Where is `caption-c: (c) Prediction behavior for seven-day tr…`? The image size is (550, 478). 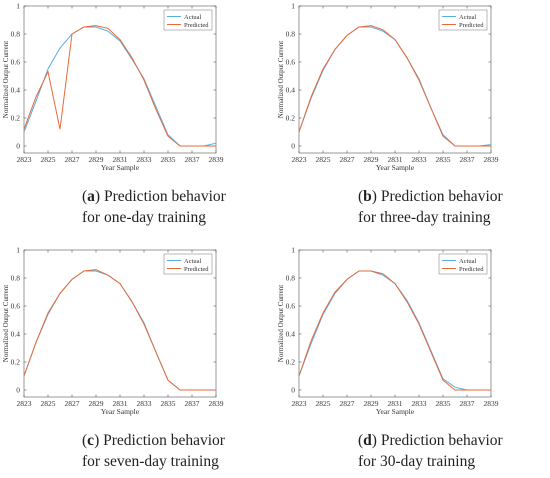
caption-c: (c) Prediction behavior for seven-day tr… is located at coordinates (153, 451).